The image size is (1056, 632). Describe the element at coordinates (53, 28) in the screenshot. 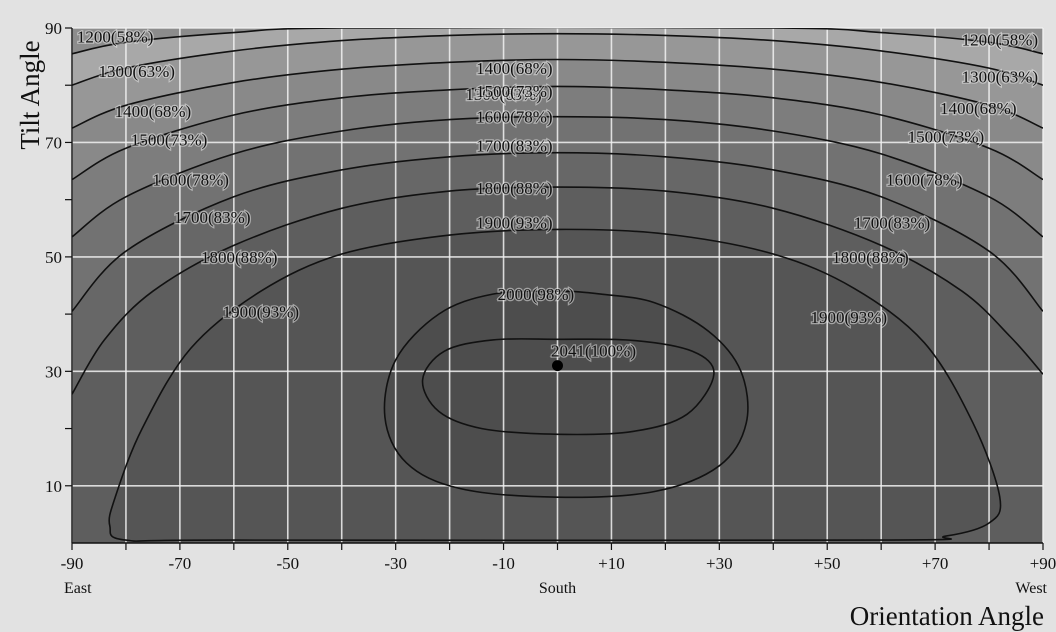

I see `y-tick-label: 90` at that location.